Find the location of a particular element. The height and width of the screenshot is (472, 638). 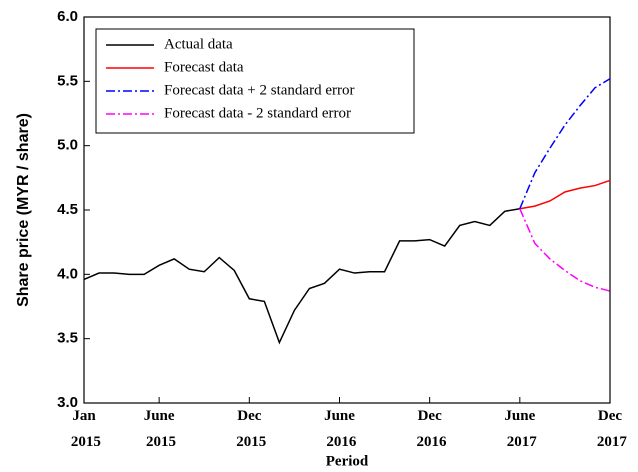

legend-label: Forecast data - 2 standard error is located at coordinates (257, 113).